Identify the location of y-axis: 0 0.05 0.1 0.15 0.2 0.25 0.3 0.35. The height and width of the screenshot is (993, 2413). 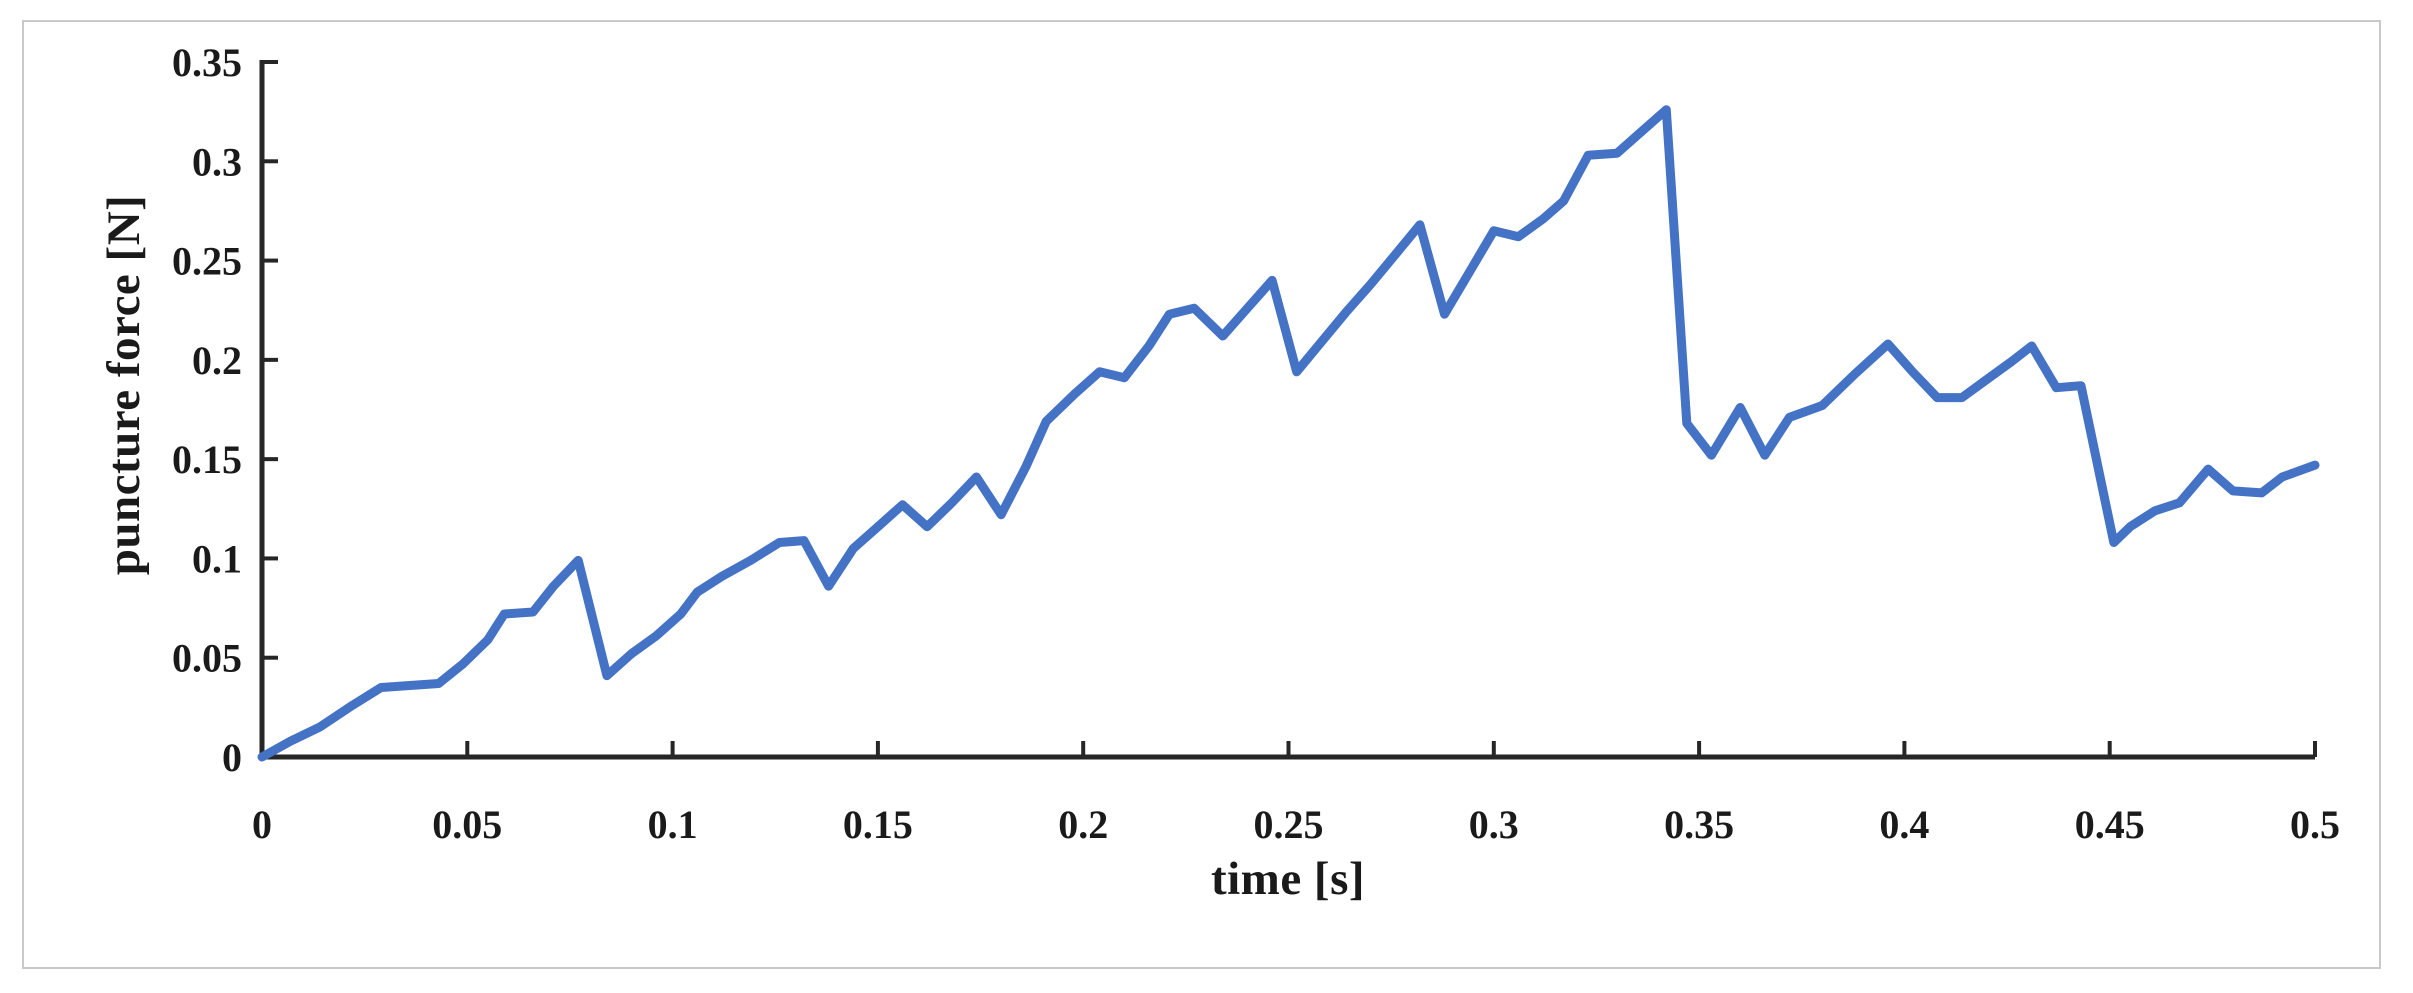
(225, 410).